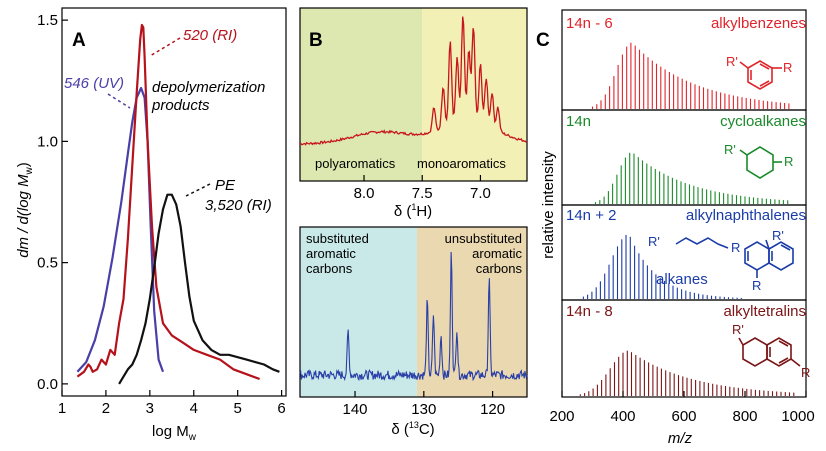 The height and width of the screenshot is (451, 826). I want to click on formula-14n-6: 14n - 6, so click(589, 23).